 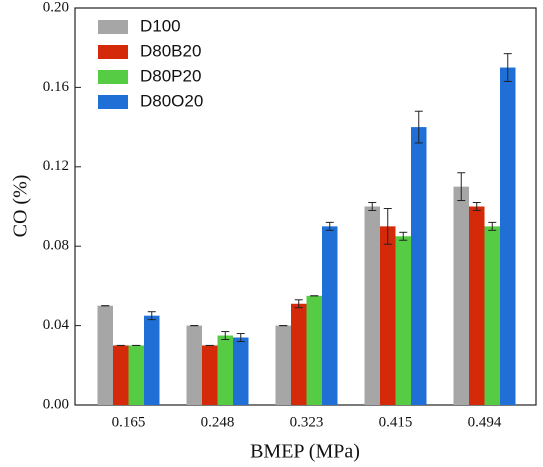 What do you see at coordinates (485, 422) in the screenshot?
I see `x-tick-label: 0.494` at bounding box center [485, 422].